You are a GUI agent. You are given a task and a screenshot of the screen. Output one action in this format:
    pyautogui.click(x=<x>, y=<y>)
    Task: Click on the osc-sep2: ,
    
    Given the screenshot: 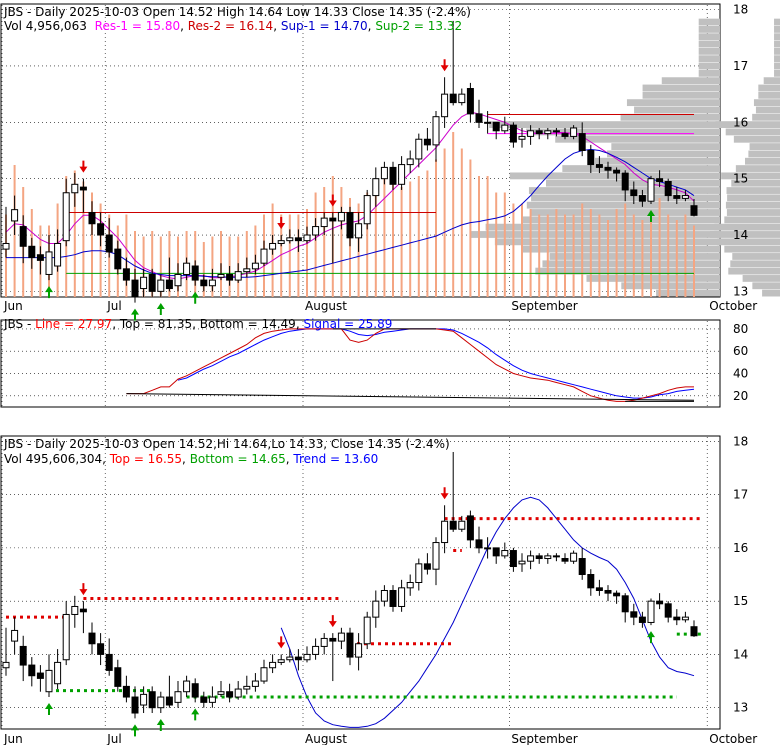 What is the action you would take?
    pyautogui.click(x=196, y=324)
    